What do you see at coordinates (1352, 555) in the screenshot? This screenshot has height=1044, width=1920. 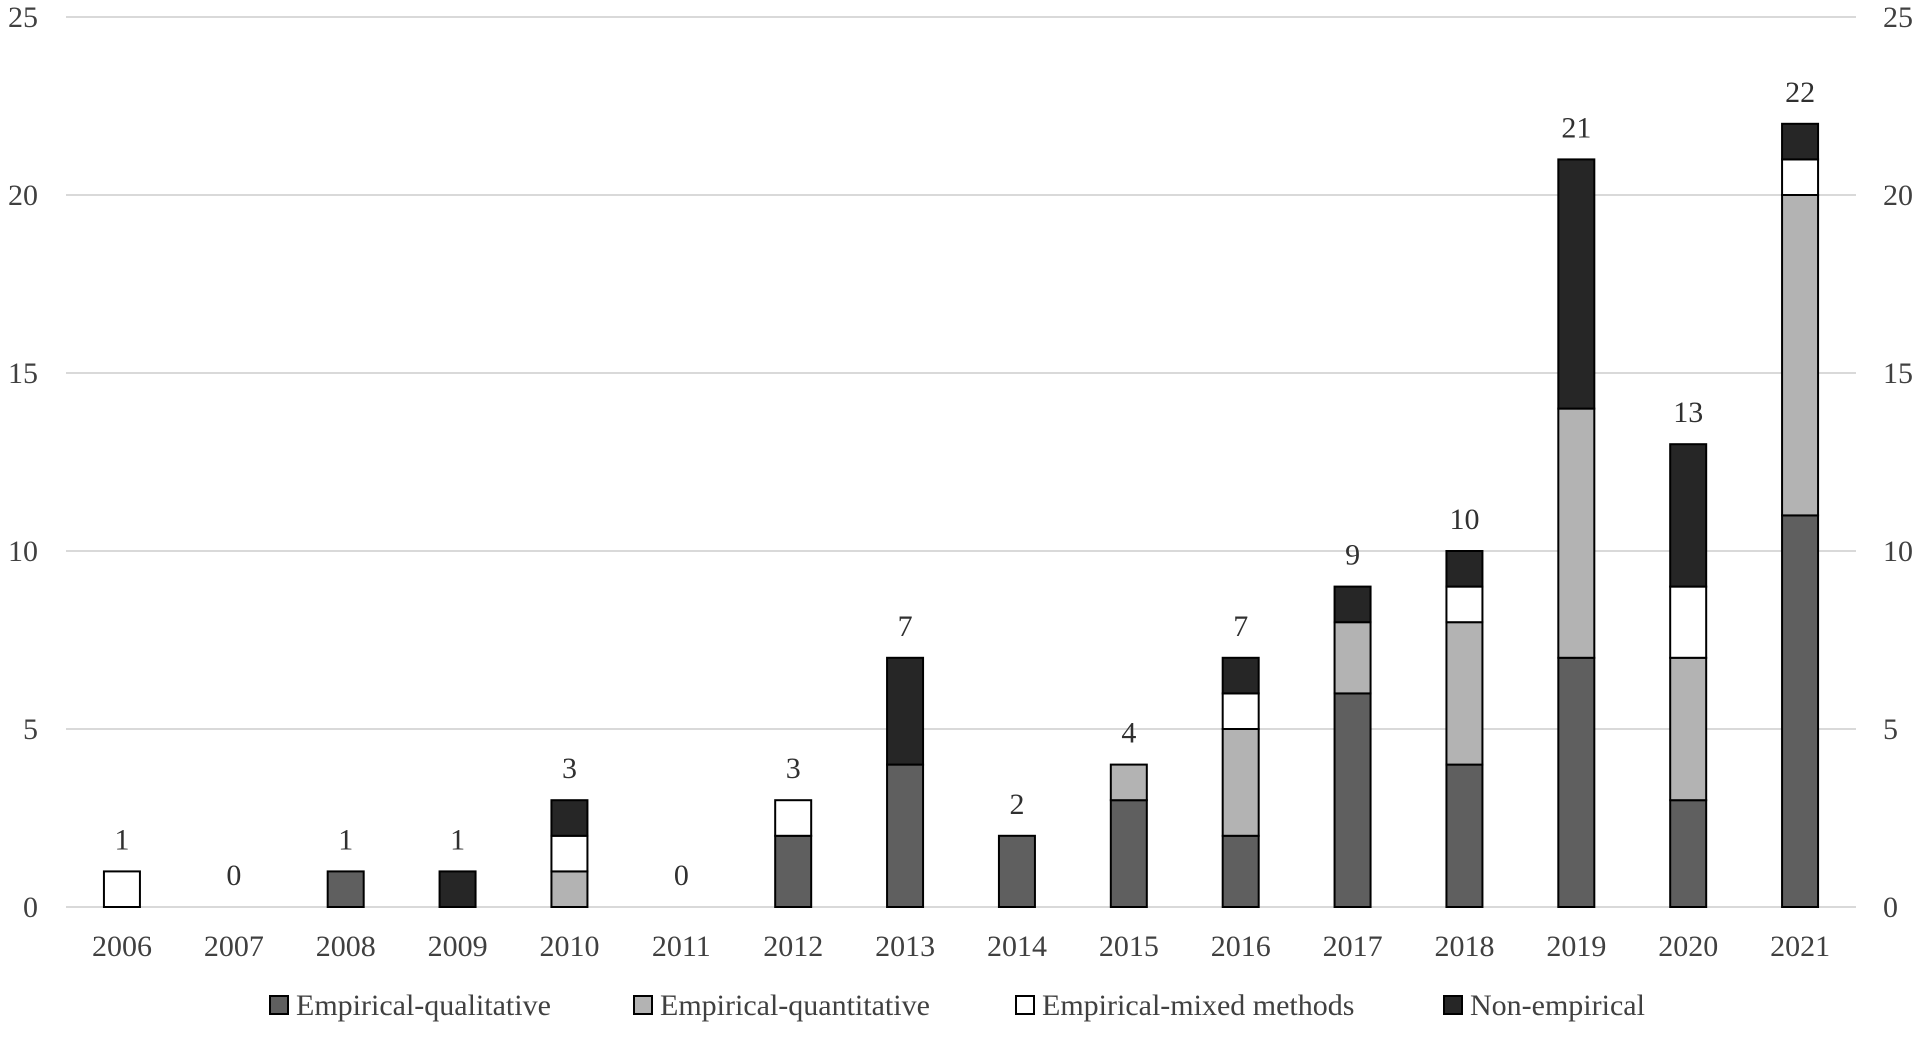 I see `total-label-2017: 9` at bounding box center [1352, 555].